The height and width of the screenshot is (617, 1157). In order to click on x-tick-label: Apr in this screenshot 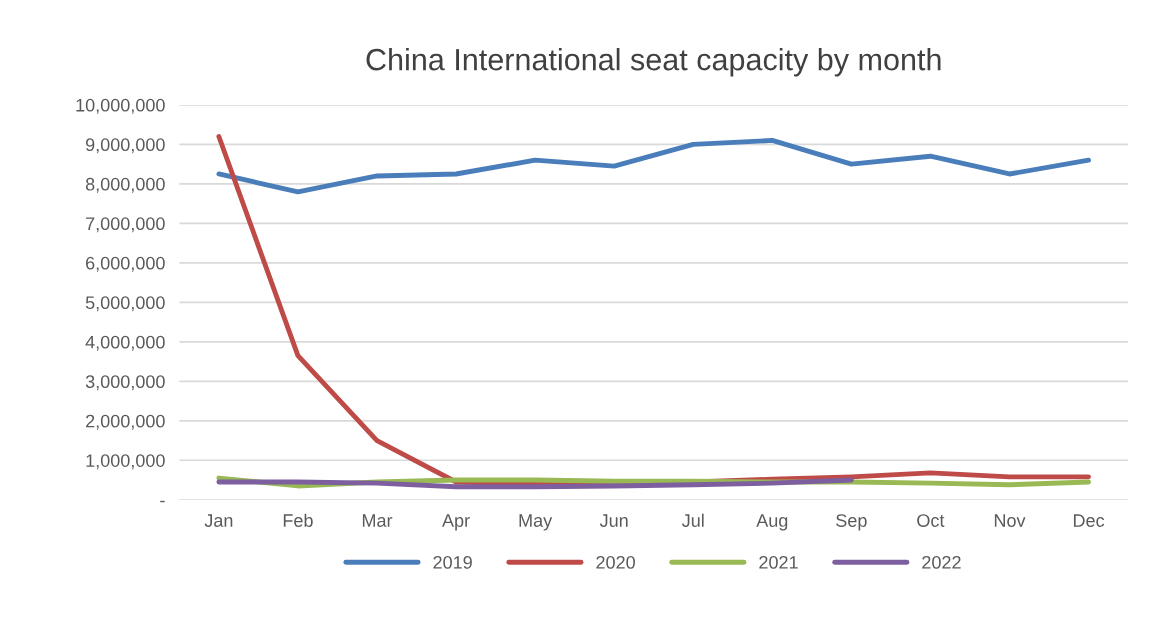, I will do `click(456, 522)`.